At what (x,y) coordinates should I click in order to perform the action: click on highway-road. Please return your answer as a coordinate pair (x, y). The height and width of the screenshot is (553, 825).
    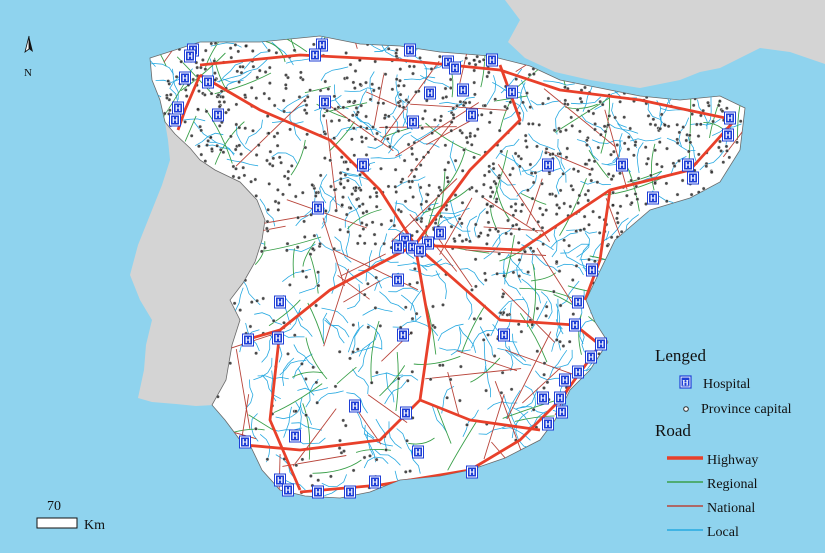
    Looking at the image, I should click on (308, 159).